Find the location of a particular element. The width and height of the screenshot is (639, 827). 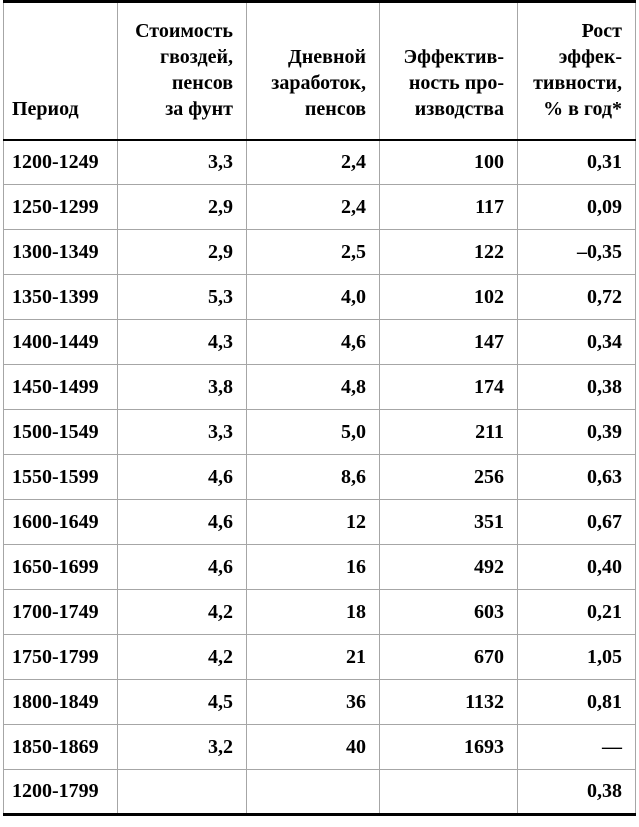

cell-daily-wage: 4,8 is located at coordinates (313, 387).